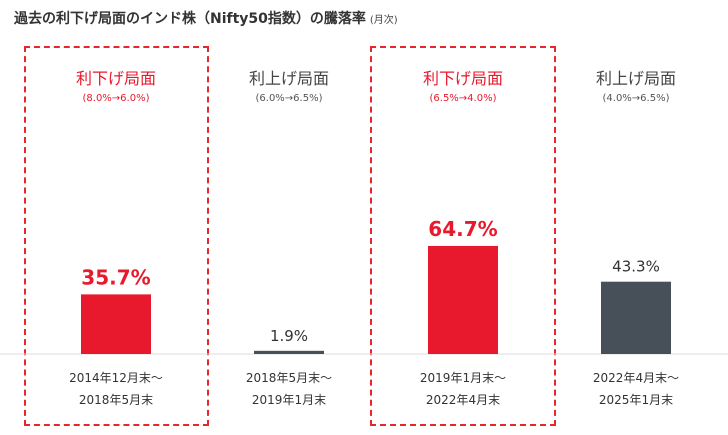  I want to click on phase-rate-2: (6.0%→6.5%), so click(289, 98).